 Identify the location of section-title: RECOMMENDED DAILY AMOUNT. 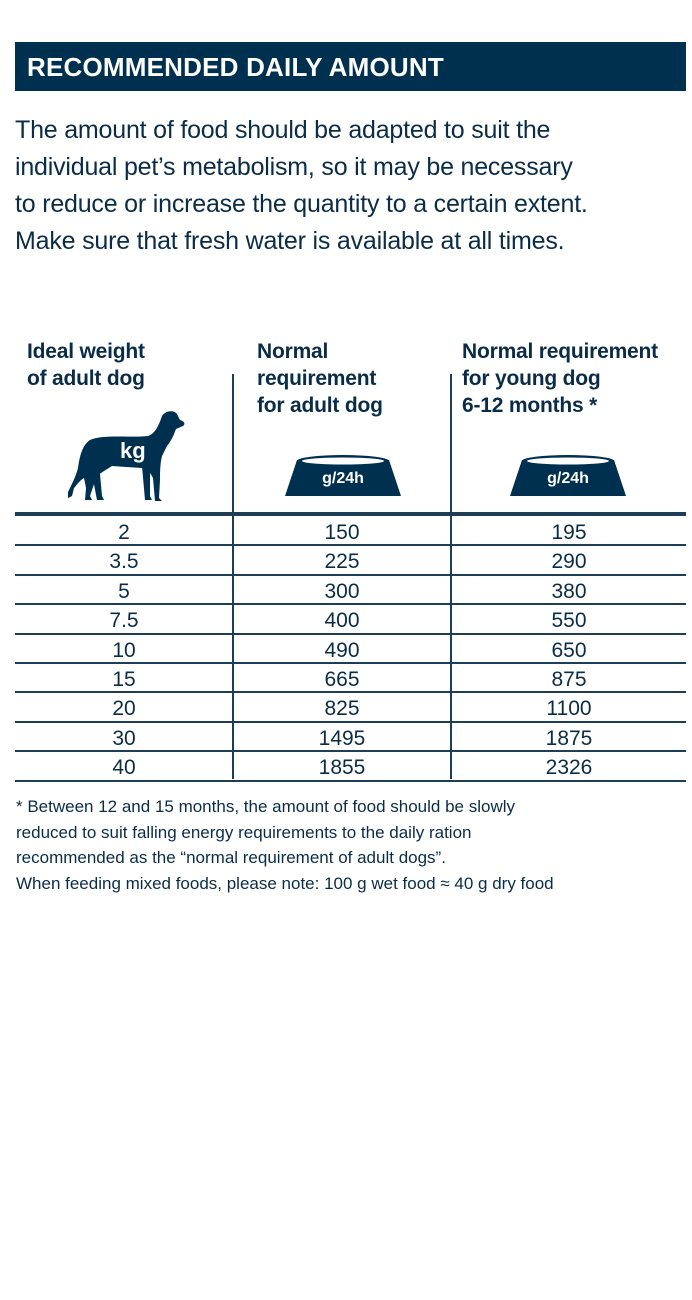
(235, 67).